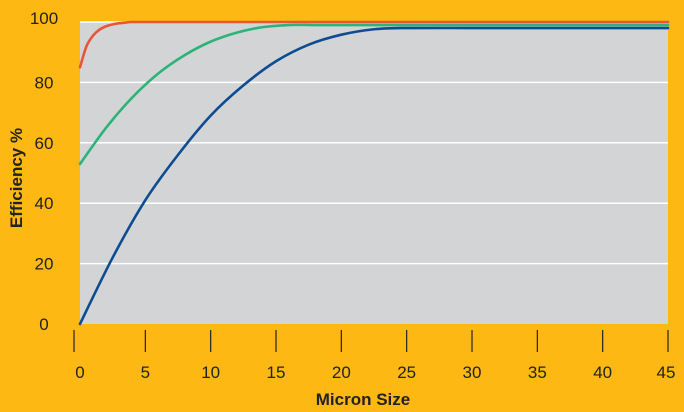 Image resolution: width=684 pixels, height=412 pixels. I want to click on x-tick-label: 35, so click(537, 372).